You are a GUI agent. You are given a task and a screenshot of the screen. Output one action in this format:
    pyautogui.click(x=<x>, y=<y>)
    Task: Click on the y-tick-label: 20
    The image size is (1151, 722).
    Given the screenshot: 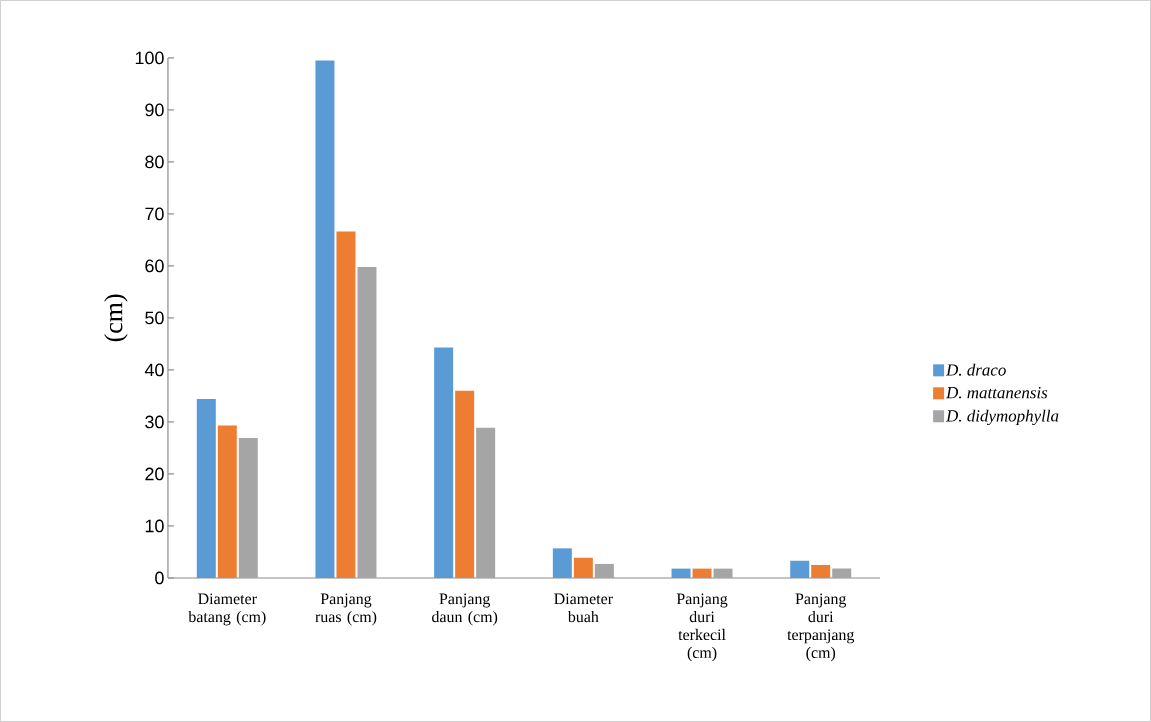 What is the action you would take?
    pyautogui.click(x=154, y=474)
    